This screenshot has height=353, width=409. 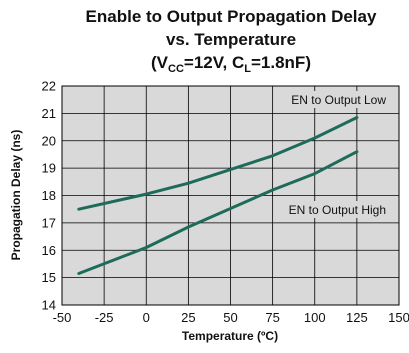 I want to click on annotation-bg-high, so click(x=334, y=209).